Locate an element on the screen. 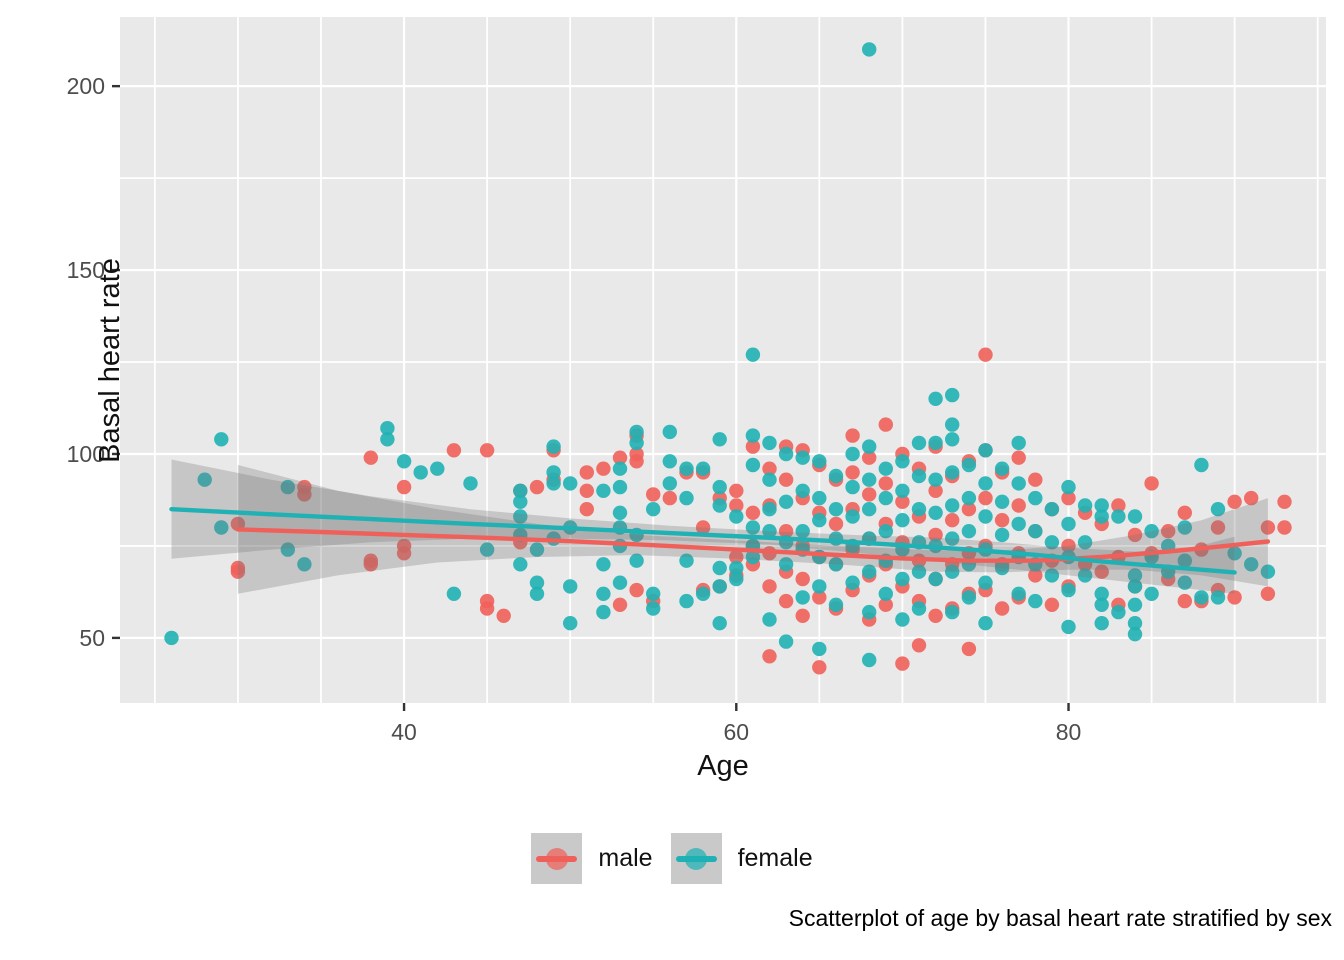  legend-label-female: female is located at coordinates (775, 858).